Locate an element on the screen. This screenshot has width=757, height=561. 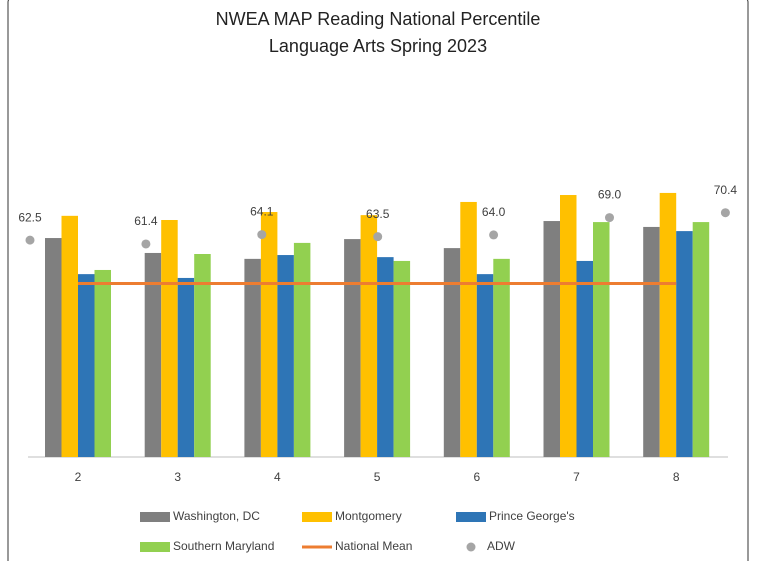
x-tick-label: 4 is located at coordinates (277, 477).